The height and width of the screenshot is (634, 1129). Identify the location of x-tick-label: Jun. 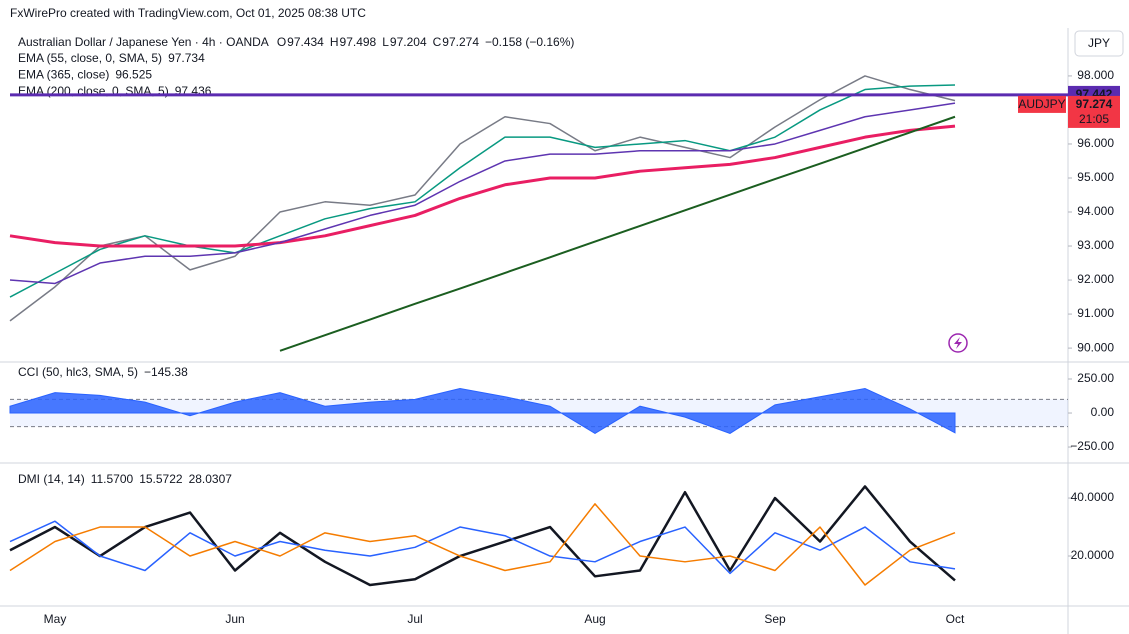
(234, 619).